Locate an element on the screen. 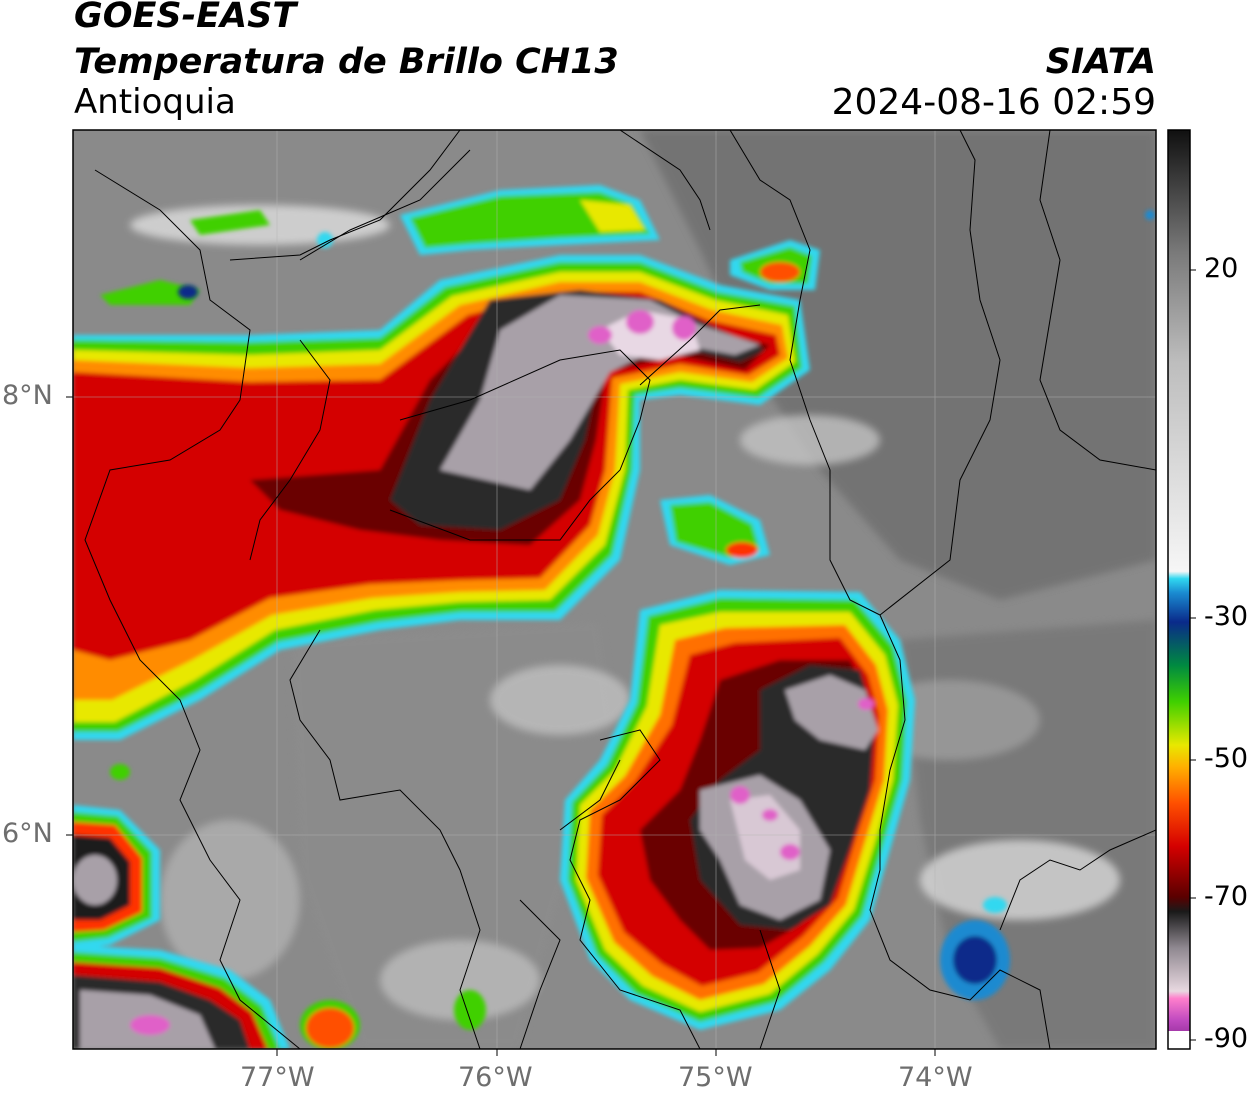 This screenshot has height=1099, width=1252. colorbar-tick-label: -70 is located at coordinates (1226, 896).